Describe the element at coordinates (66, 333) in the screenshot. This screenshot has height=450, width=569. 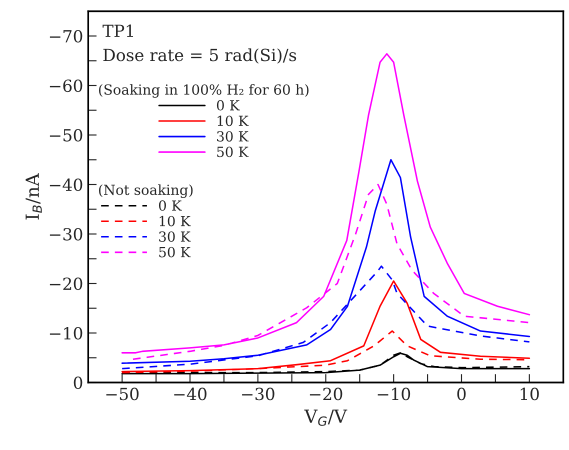
I see `y-tick-label: −10` at that location.